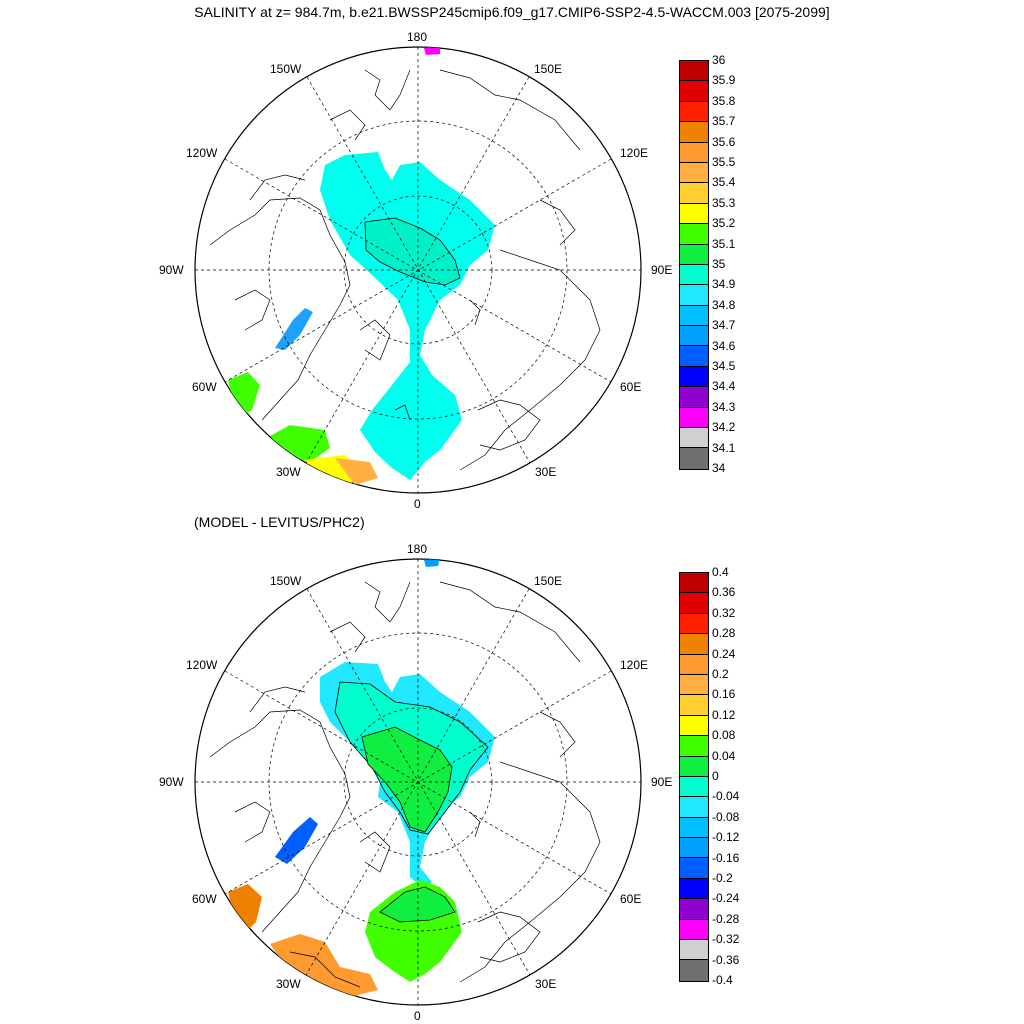 This screenshot has height=1024, width=1024. I want to click on bottom-pacific-field, so click(432, 563).